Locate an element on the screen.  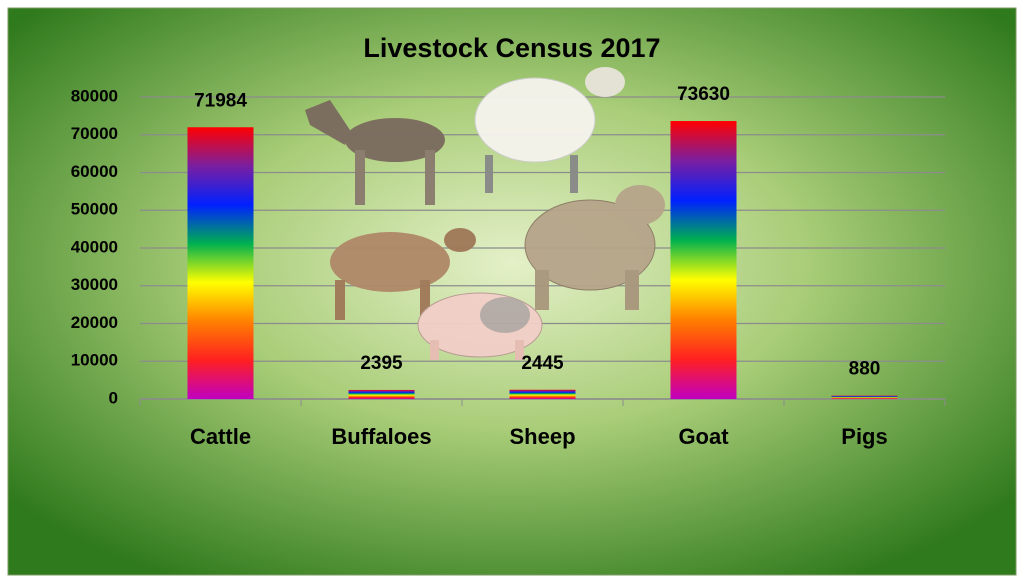
chart-title: Livestock Census 2017 is located at coordinates (511, 48).